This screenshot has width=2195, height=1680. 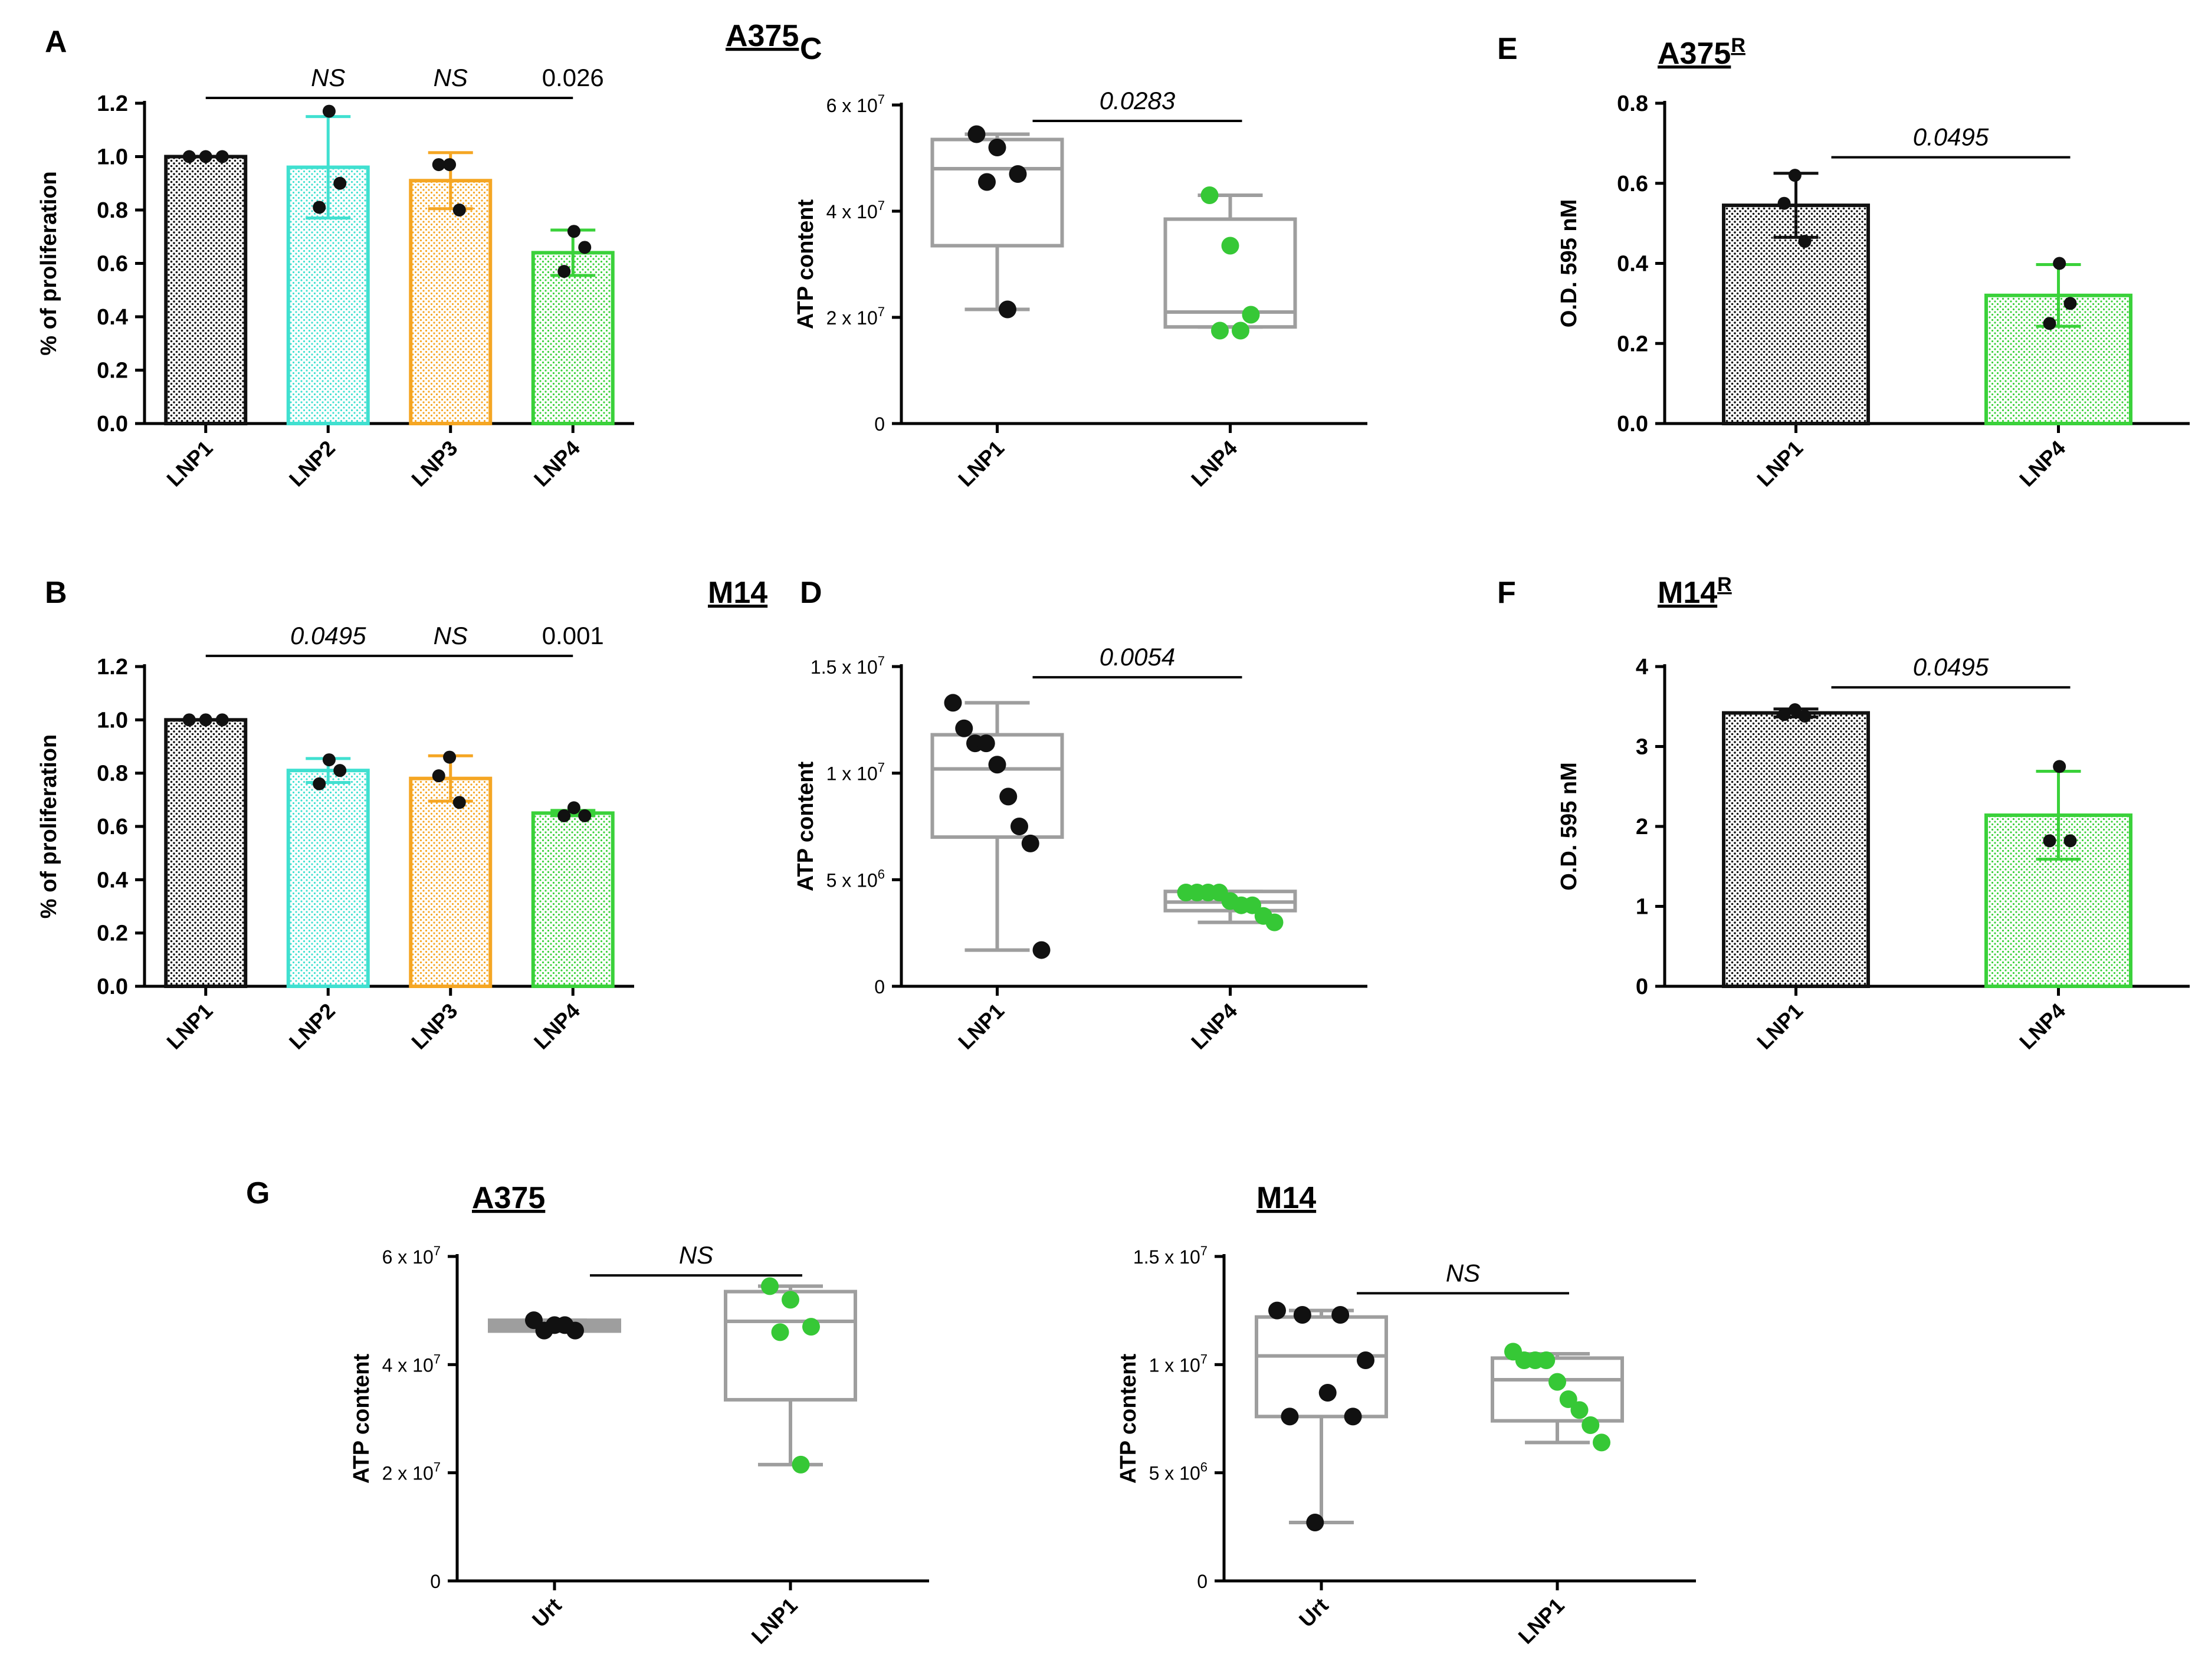 What do you see at coordinates (1642, 907) in the screenshot?
I see `y-tick-label: 1` at bounding box center [1642, 907].